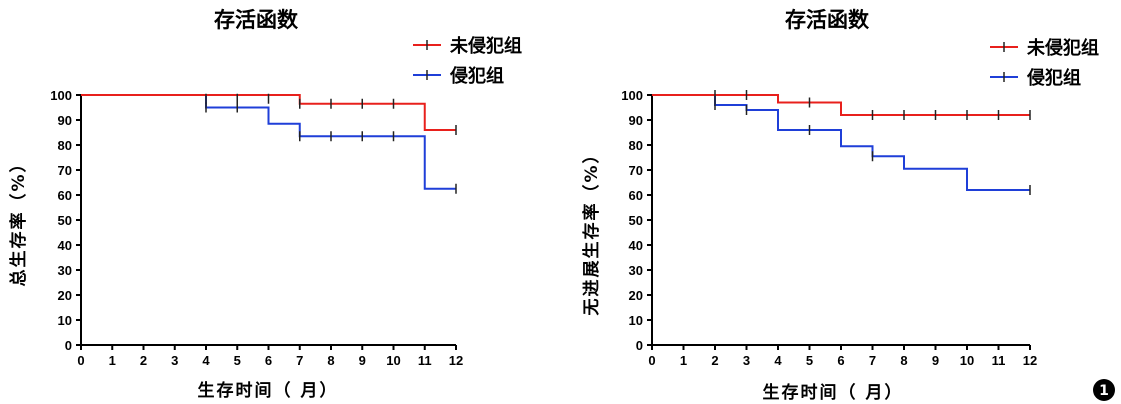  Describe the element at coordinates (591, 230) in the screenshot. I see `y-axis-label: 无进展生存率（%）` at that location.